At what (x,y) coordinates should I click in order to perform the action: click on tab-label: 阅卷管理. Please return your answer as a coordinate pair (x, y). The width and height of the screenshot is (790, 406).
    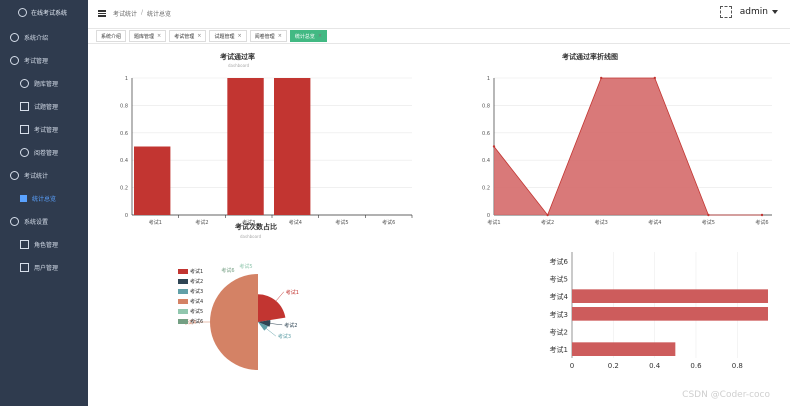
    Looking at the image, I should click on (264, 36).